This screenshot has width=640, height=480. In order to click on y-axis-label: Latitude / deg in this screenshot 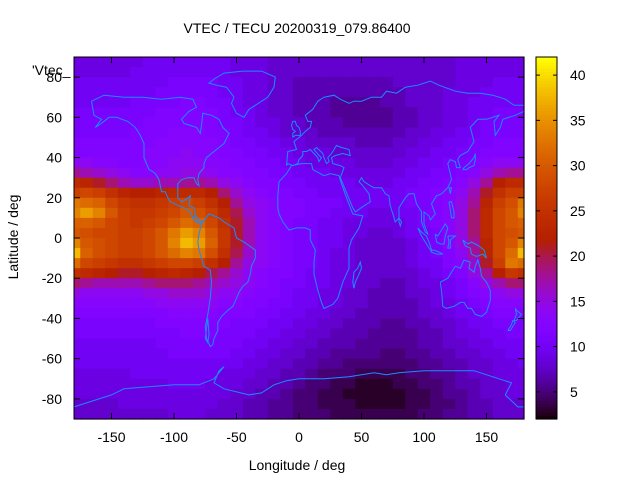, I will do `click(13, 237)`.